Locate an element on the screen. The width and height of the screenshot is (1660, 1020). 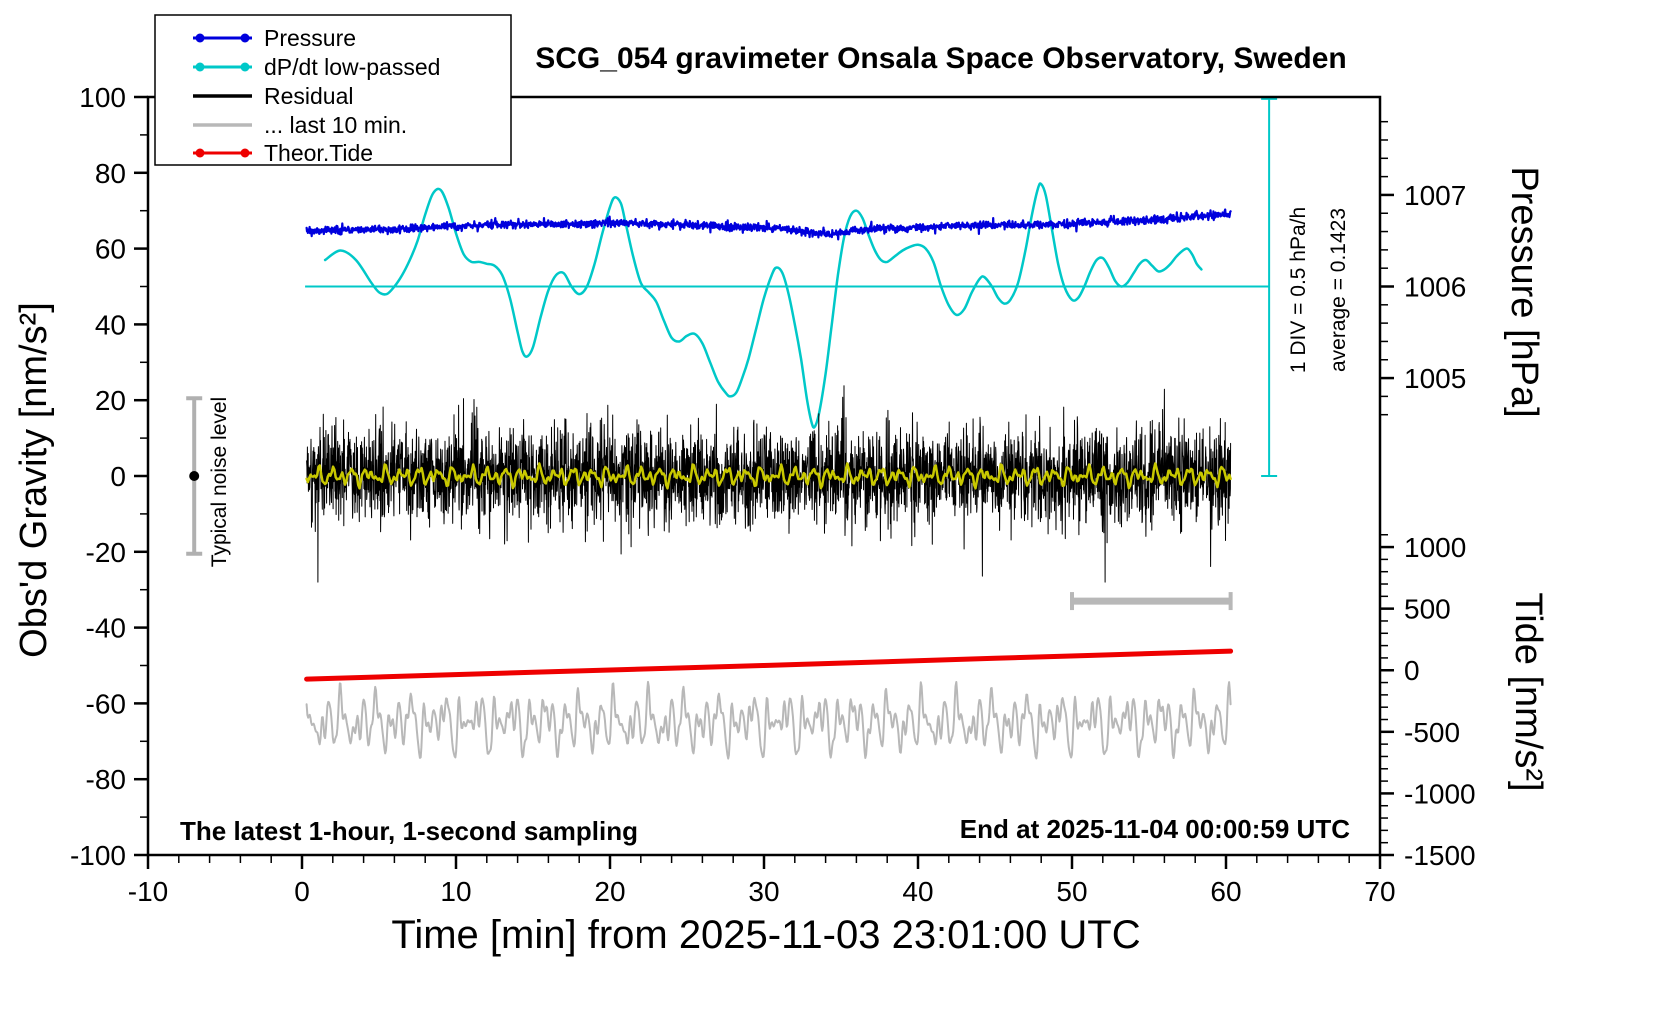
y-left-tick-label: 100 is located at coordinates (102, 97).